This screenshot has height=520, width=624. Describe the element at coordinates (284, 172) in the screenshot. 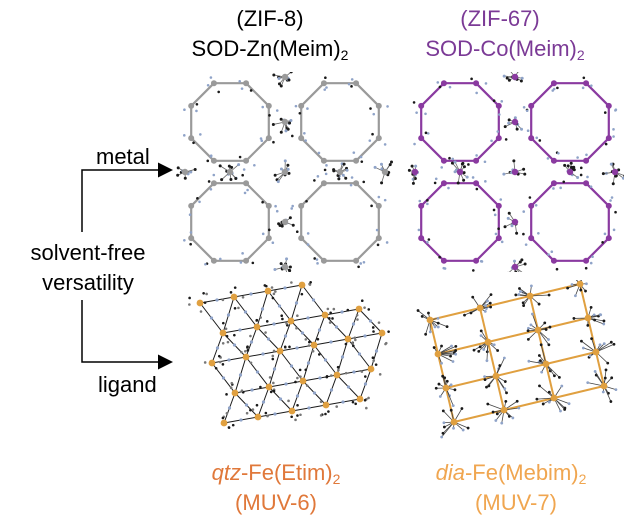

I see `zif8-sod-structure` at that location.